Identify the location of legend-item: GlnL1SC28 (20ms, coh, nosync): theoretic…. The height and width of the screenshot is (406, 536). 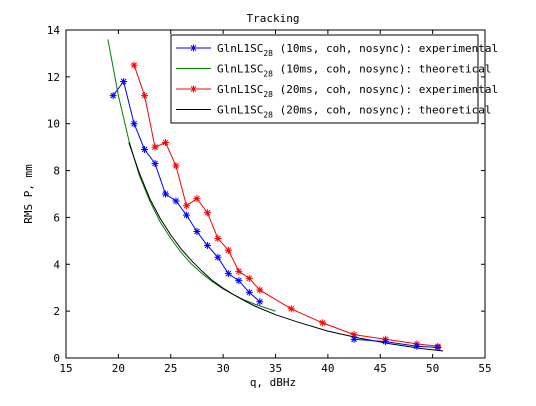
(334, 112).